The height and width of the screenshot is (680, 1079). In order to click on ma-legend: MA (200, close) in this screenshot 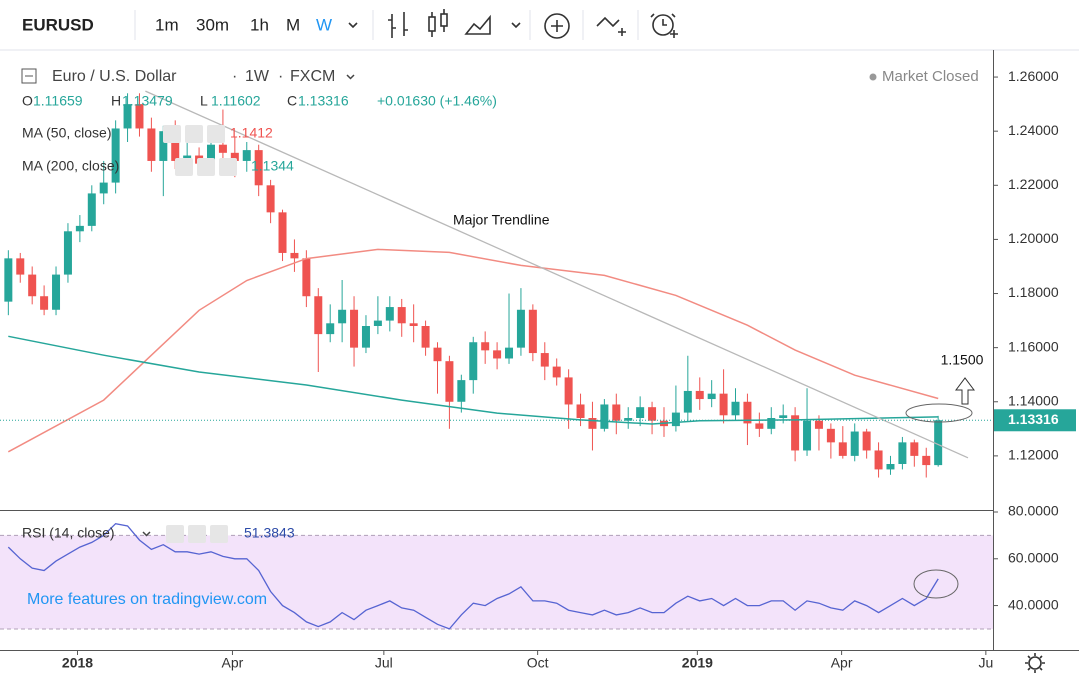, I will do `click(70, 166)`.